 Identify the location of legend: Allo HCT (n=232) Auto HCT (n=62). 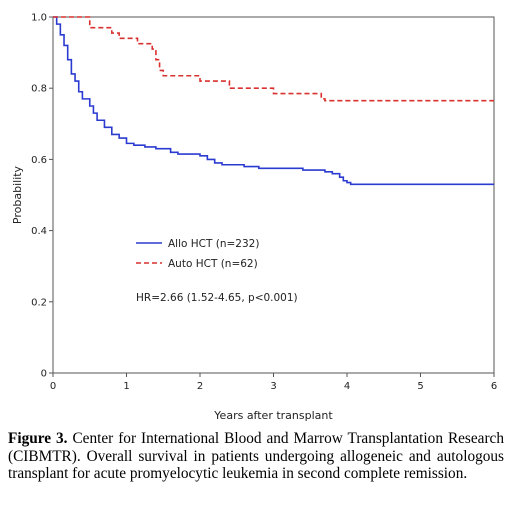
(197, 254).